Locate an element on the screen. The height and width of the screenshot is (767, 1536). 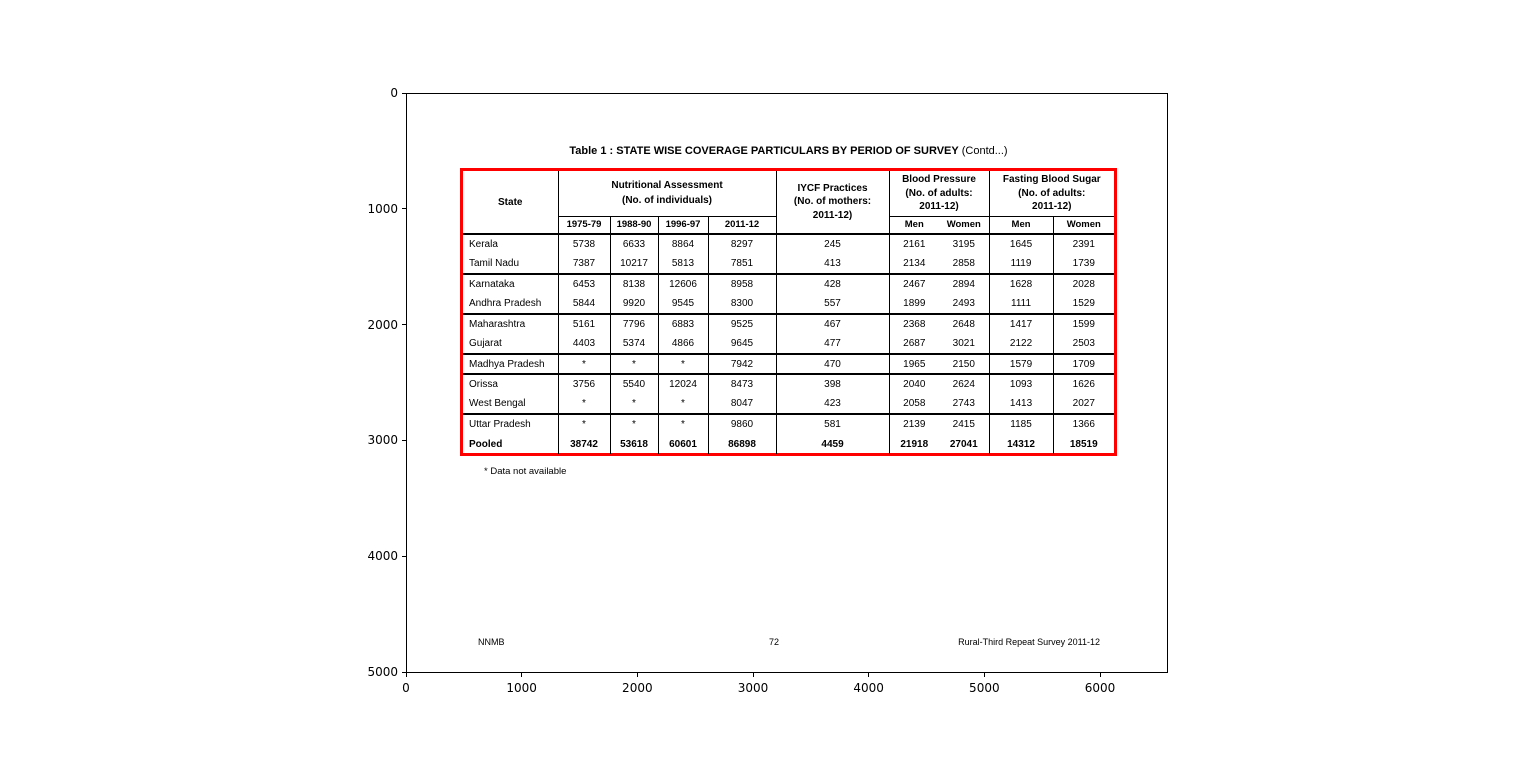
value-cell: 9525 is located at coordinates (742, 324).